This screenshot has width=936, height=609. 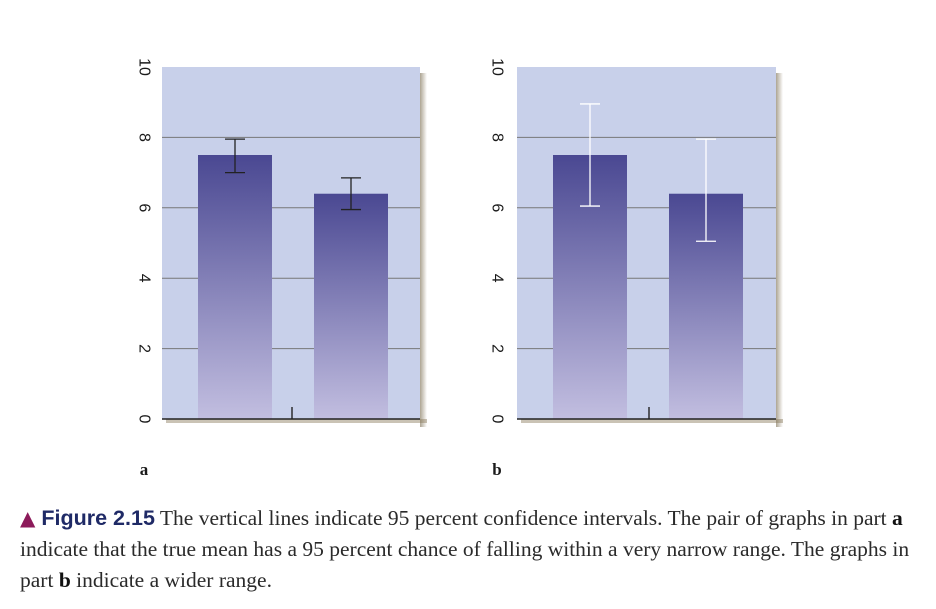 What do you see at coordinates (144, 469) in the screenshot?
I see `panel-label-a: a` at bounding box center [144, 469].